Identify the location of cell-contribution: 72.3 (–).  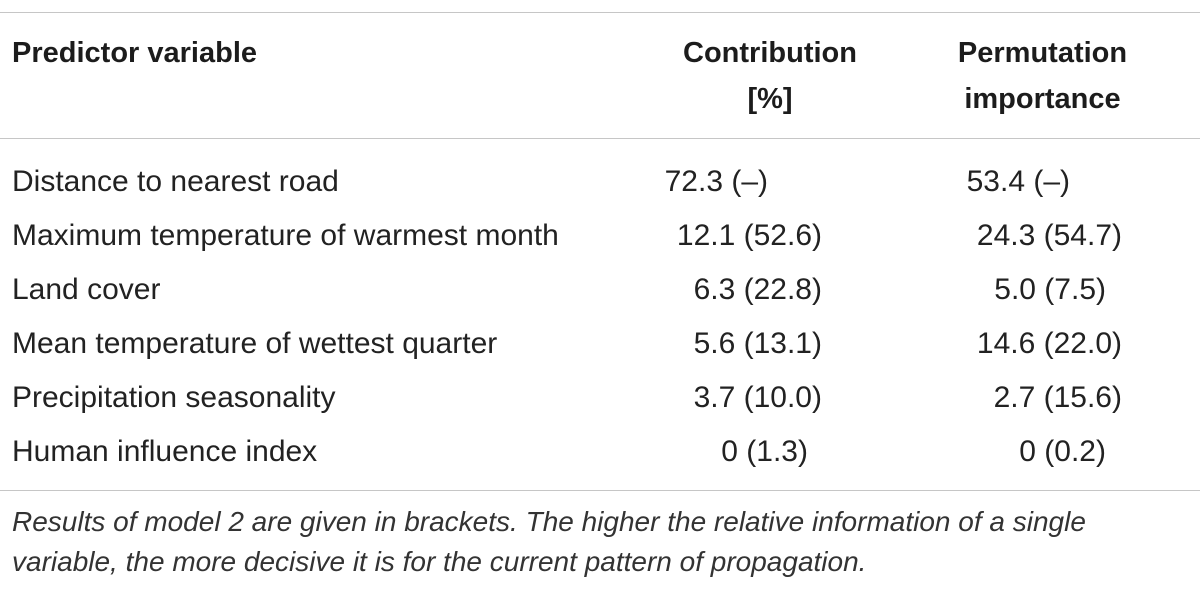
(716, 181).